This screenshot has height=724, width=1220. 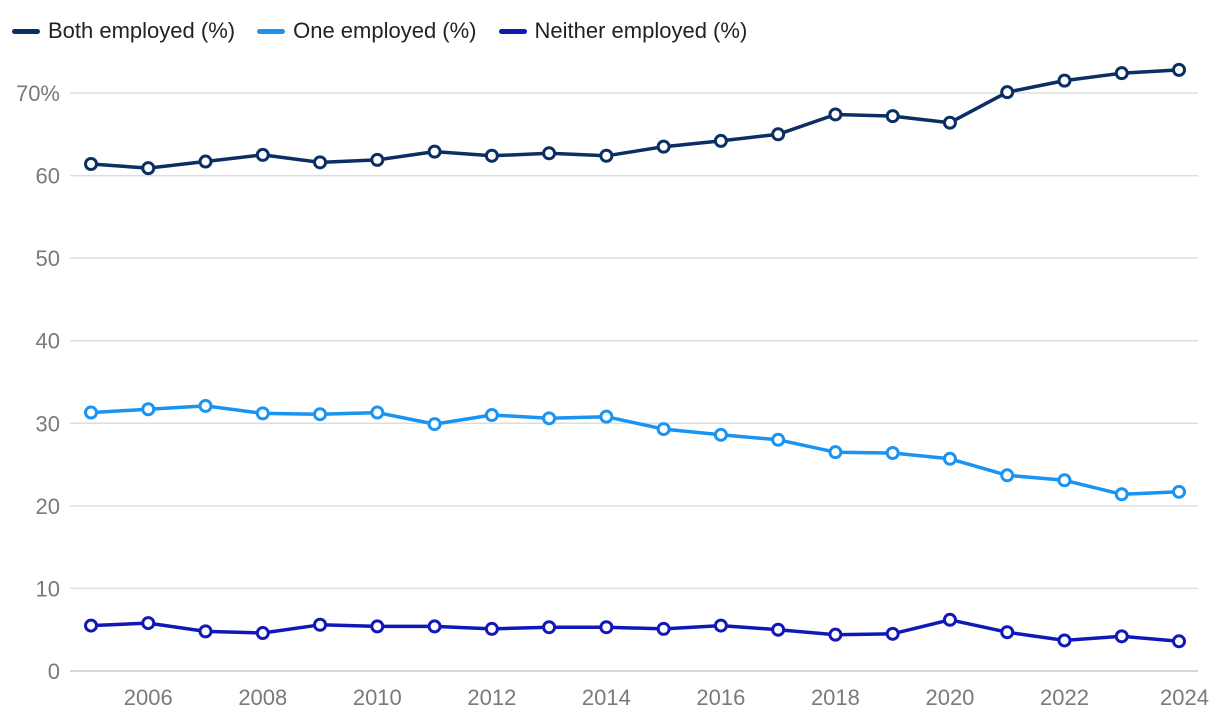 I want to click on x-tick-label-2022: 2022, so click(x=1064, y=697).